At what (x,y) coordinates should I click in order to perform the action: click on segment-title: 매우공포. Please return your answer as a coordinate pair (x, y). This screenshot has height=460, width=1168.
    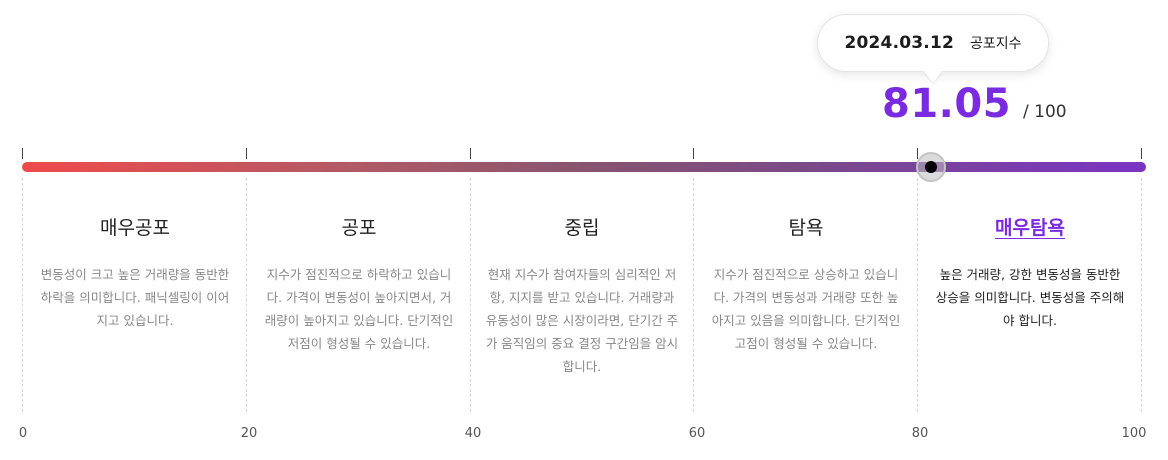
    Looking at the image, I should click on (135, 228).